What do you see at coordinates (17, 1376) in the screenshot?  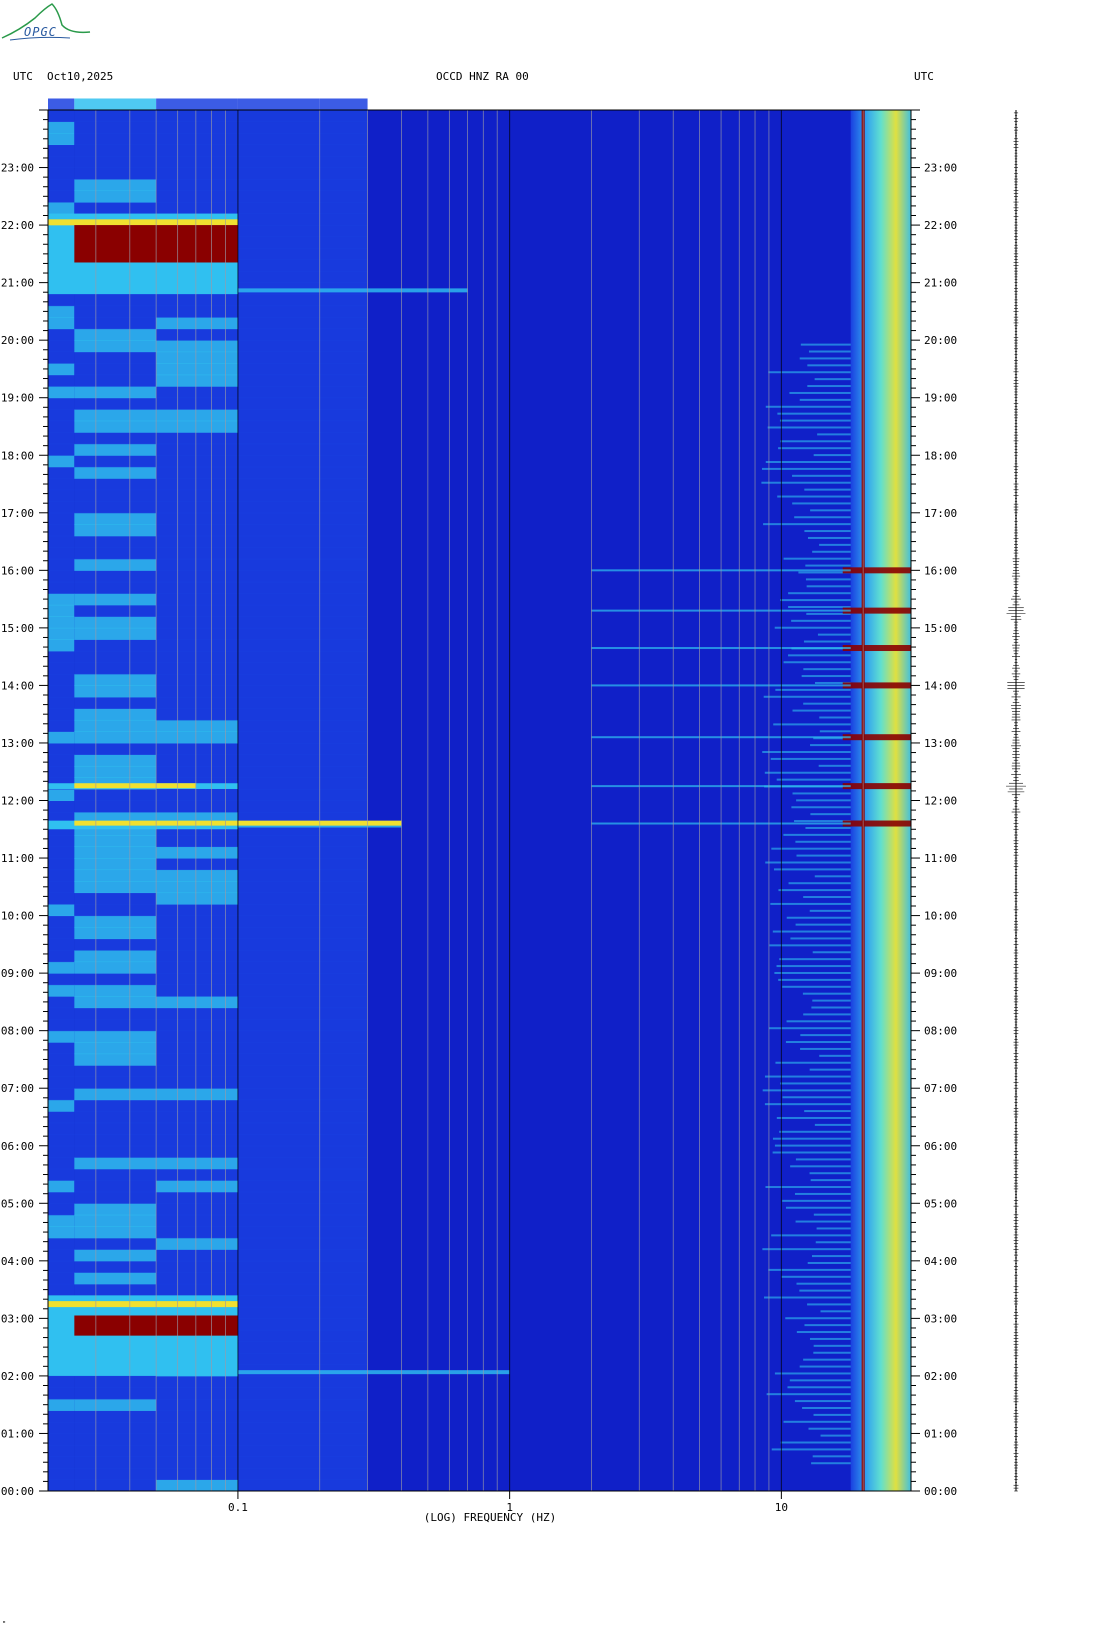 I see `y-tick-label-left: 02:00` at bounding box center [17, 1376].